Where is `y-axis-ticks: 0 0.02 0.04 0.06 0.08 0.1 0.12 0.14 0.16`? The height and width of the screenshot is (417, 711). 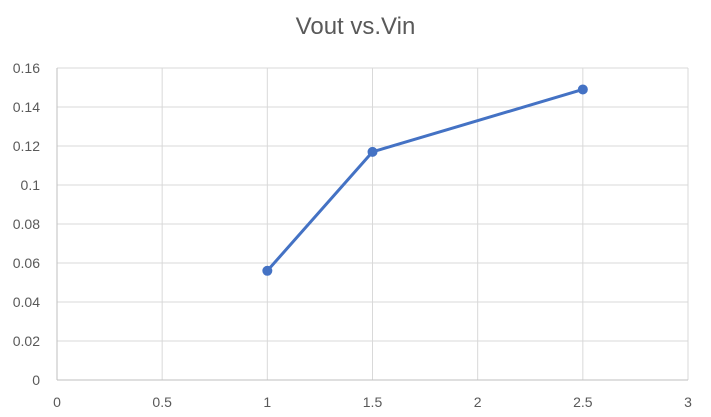 y-axis-ticks: 0 0.02 0.04 0.06 0.08 0.1 0.12 0.14 0.16 is located at coordinates (26, 224).